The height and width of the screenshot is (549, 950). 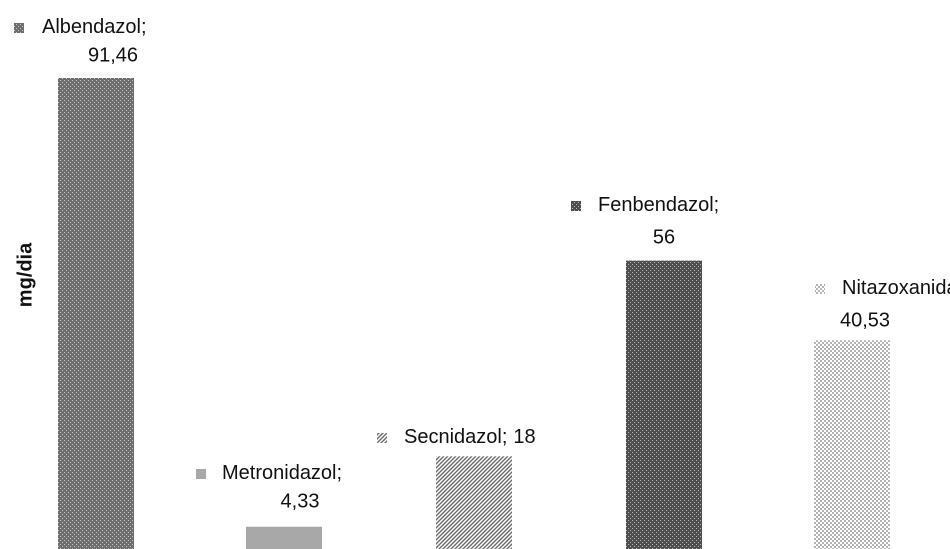 I want to click on value-label: 40,53, so click(x=865, y=320).